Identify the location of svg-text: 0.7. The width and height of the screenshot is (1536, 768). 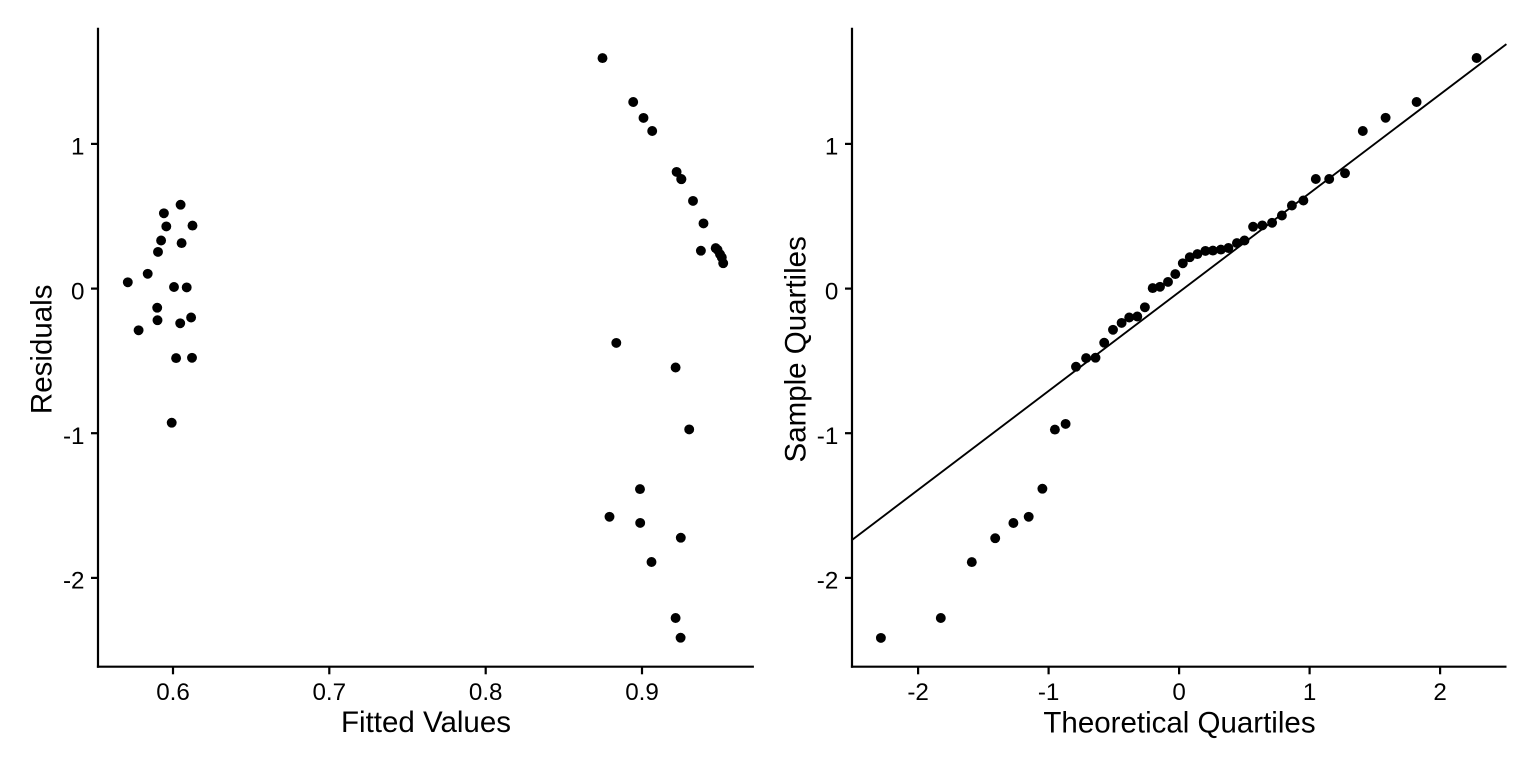
(329, 692).